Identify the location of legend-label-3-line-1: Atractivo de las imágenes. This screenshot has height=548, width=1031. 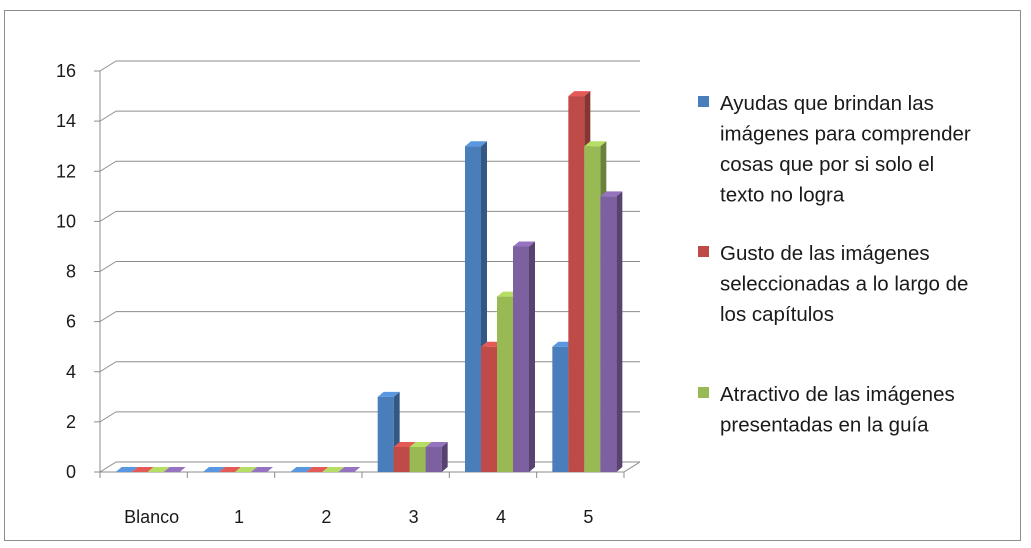
(837, 394).